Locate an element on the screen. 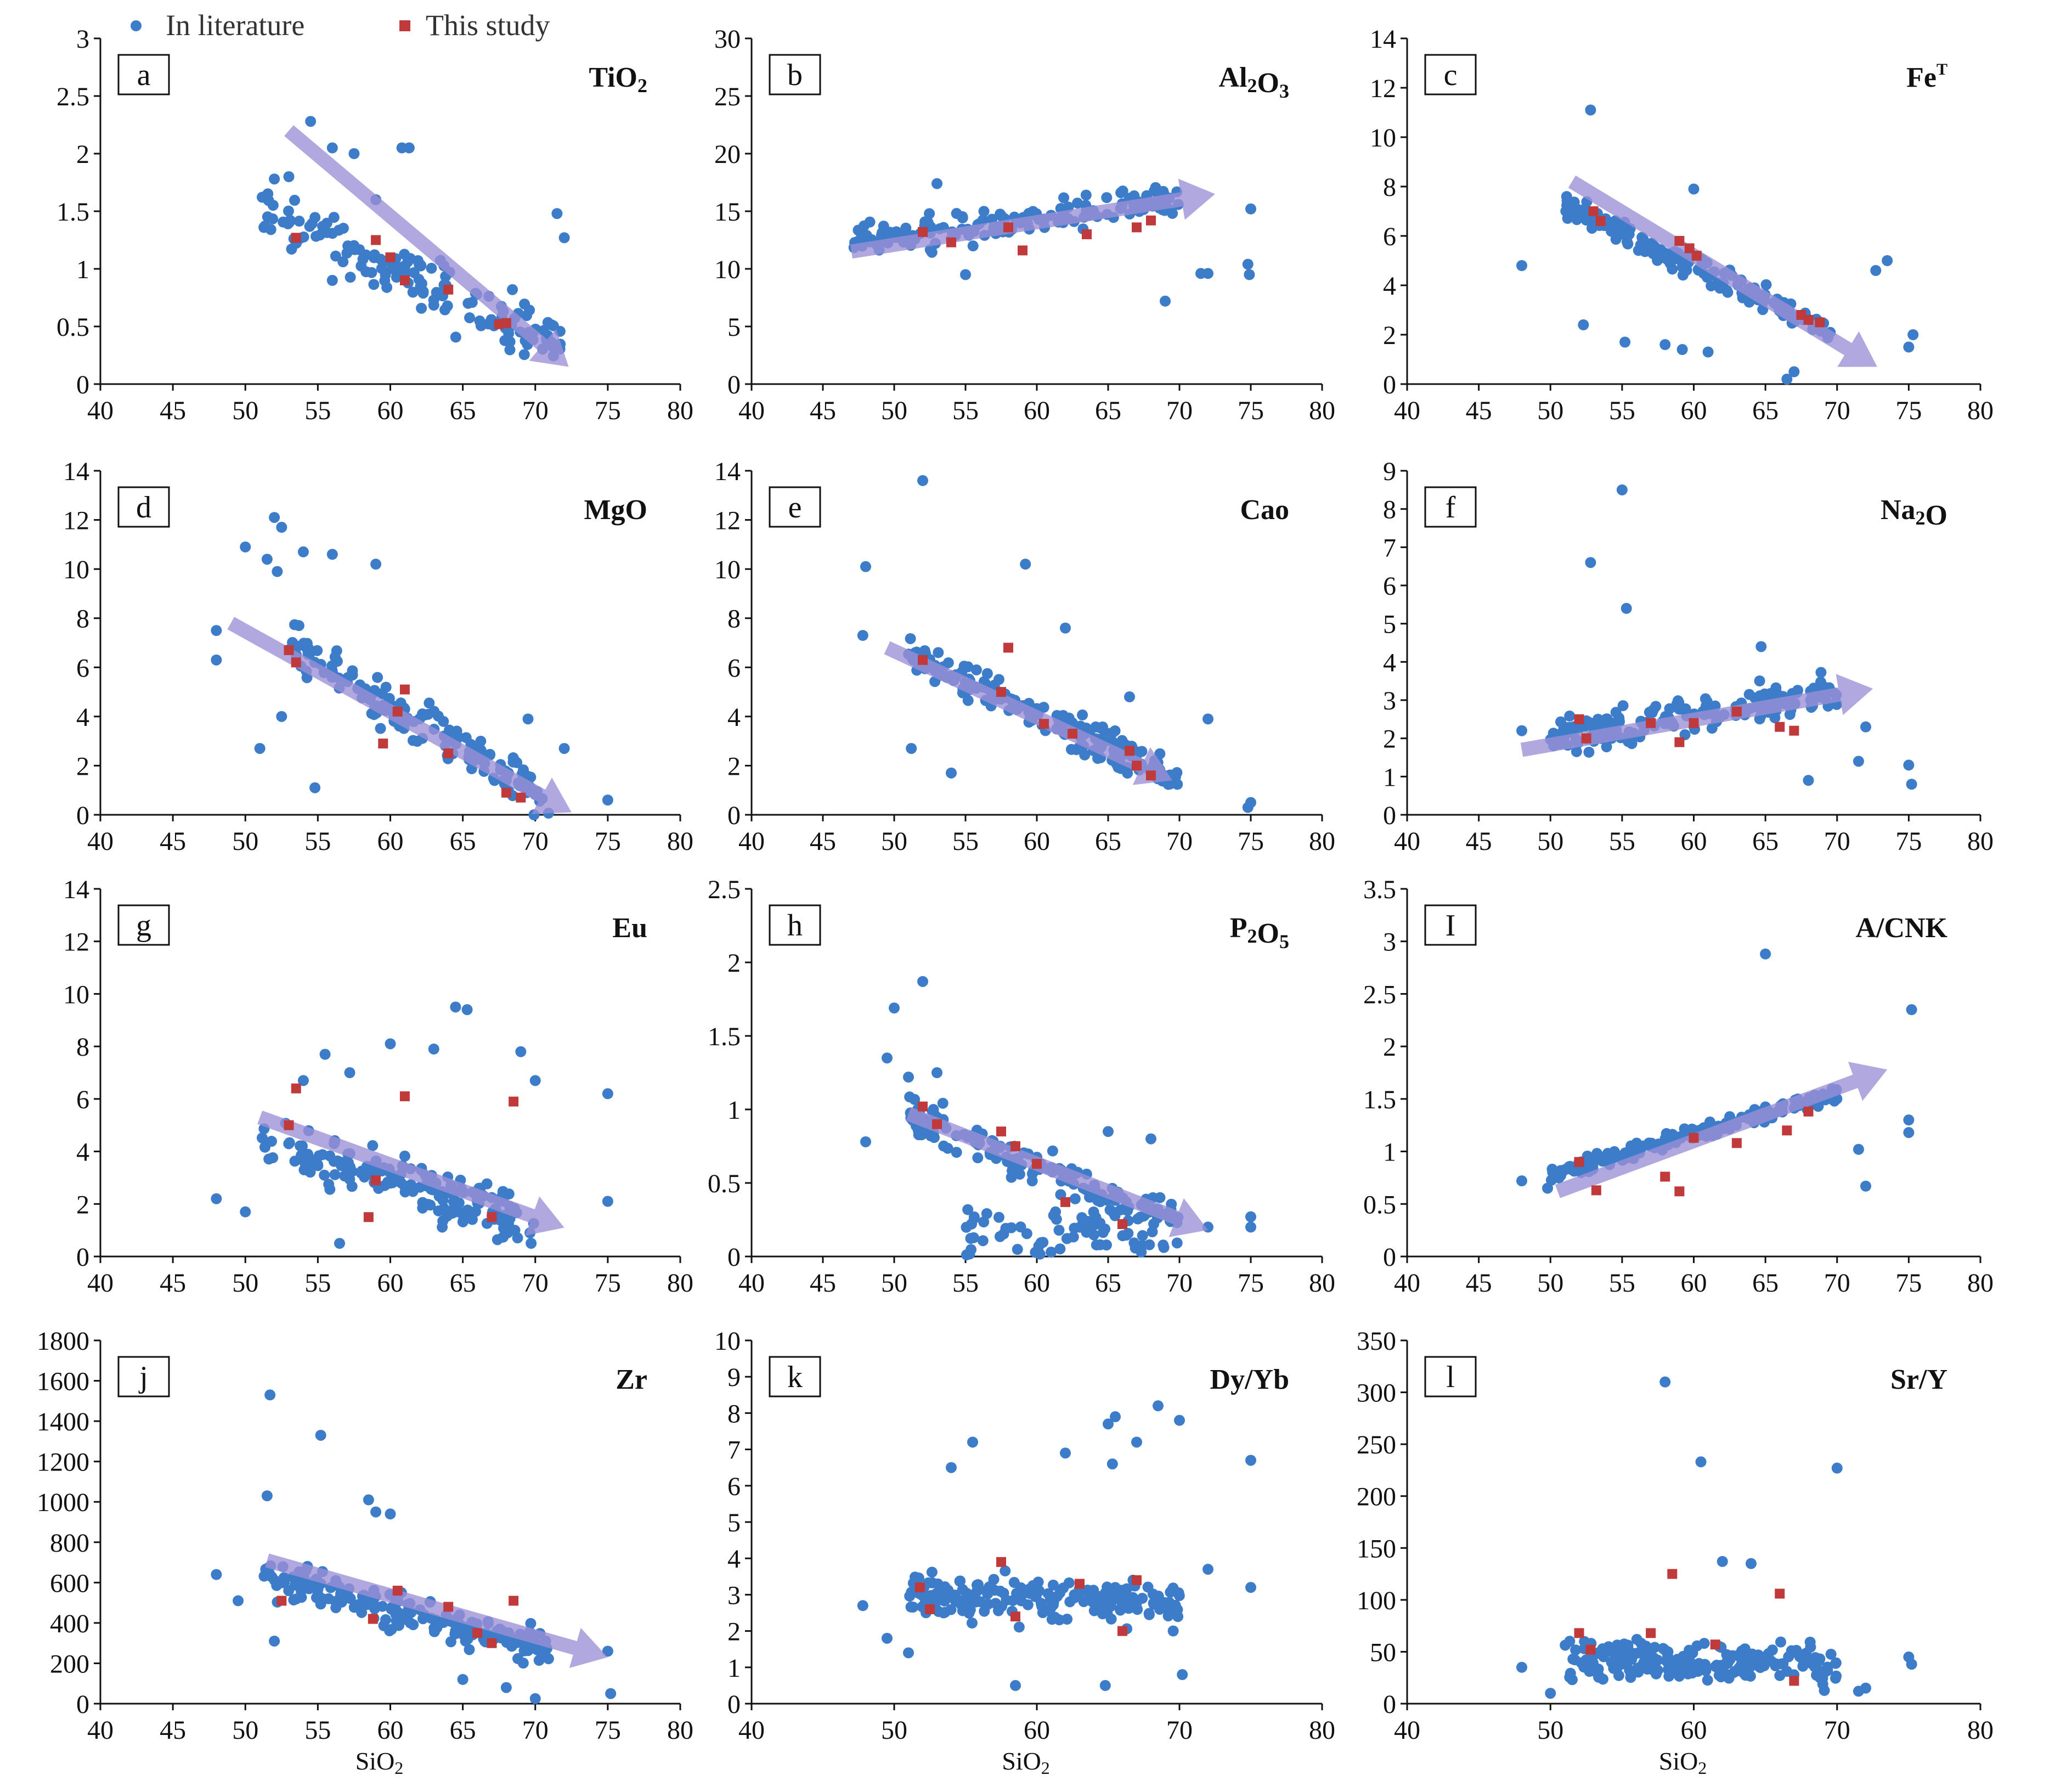 Image resolution: width=2055 pixels, height=1792 pixels. y-tick-label: 0 is located at coordinates (82, 385).